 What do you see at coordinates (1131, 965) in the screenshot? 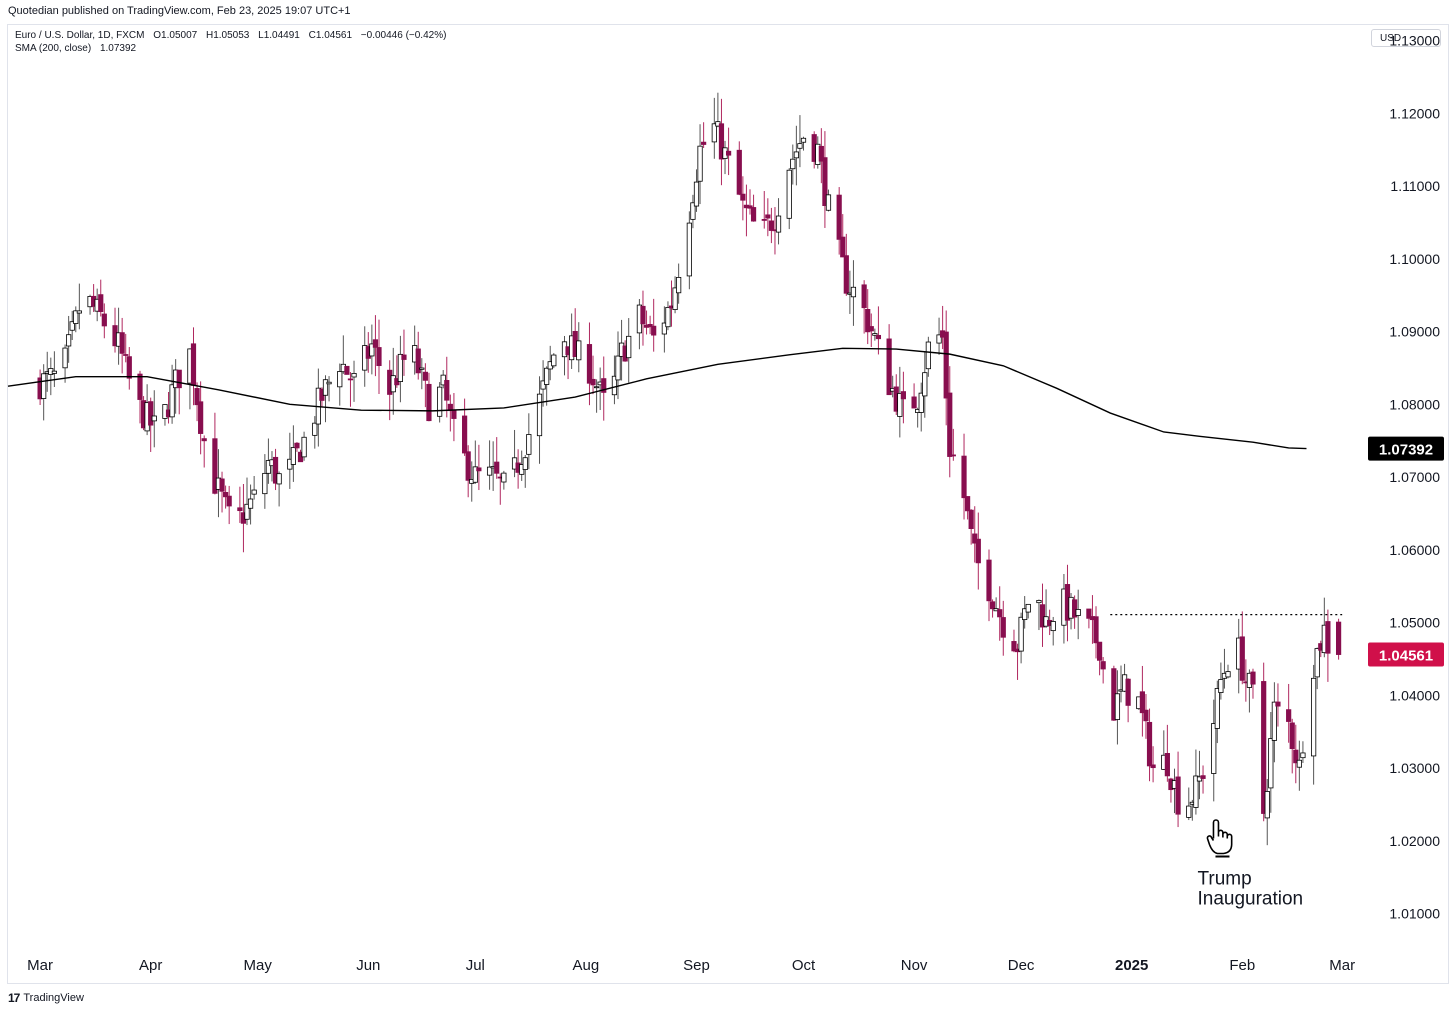
I see `x-tick-label: 2025` at bounding box center [1131, 965].